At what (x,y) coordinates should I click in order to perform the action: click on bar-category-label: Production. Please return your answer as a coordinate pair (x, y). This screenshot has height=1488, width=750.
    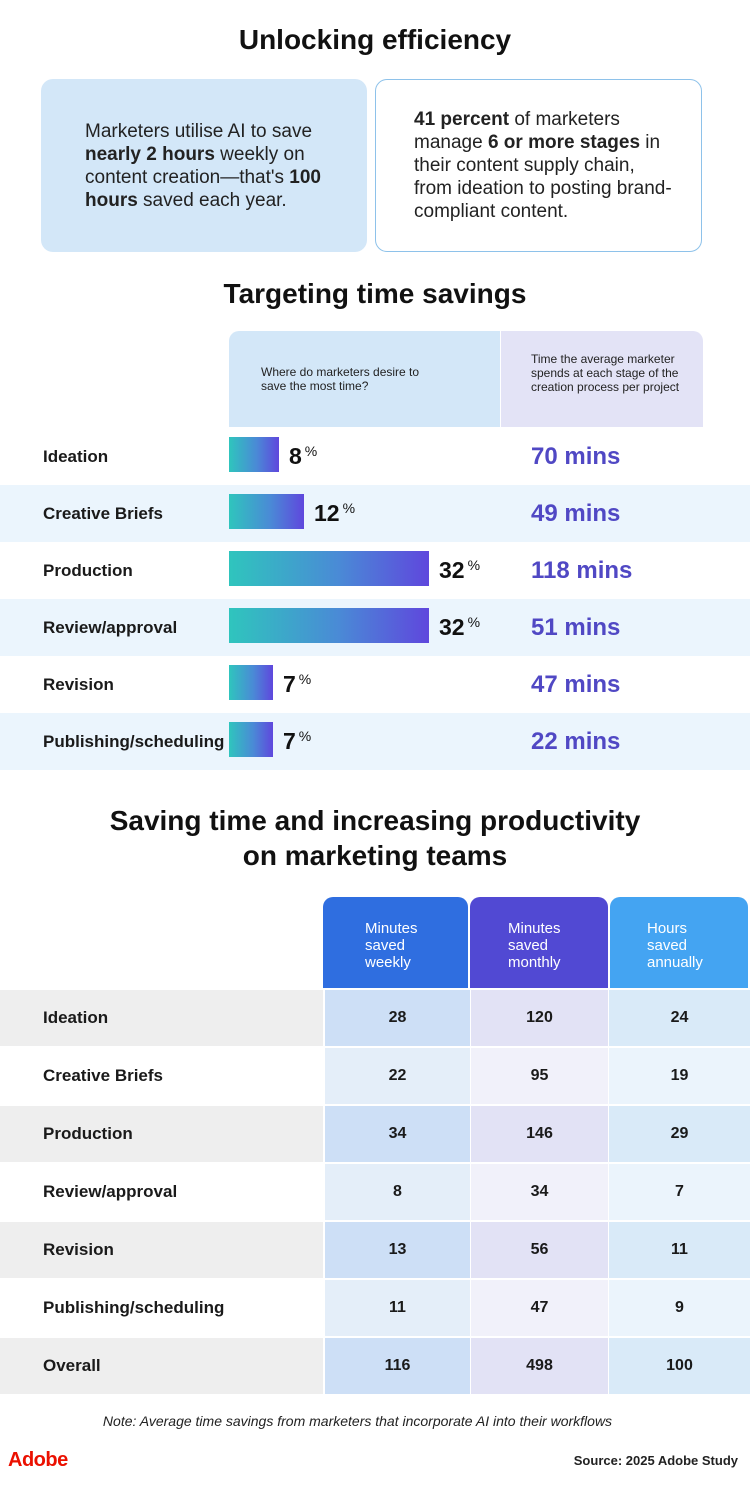
    Looking at the image, I should click on (88, 570).